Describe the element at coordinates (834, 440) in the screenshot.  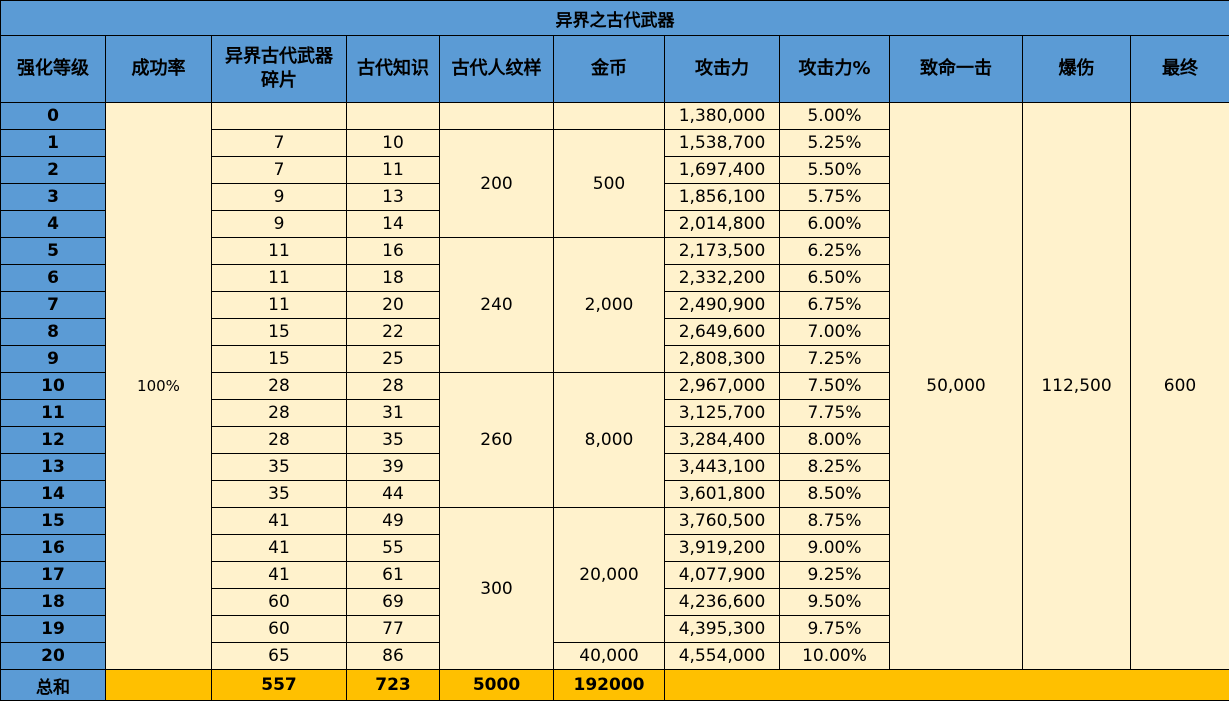
I see `attack-pct-cell: 8.00%` at that location.